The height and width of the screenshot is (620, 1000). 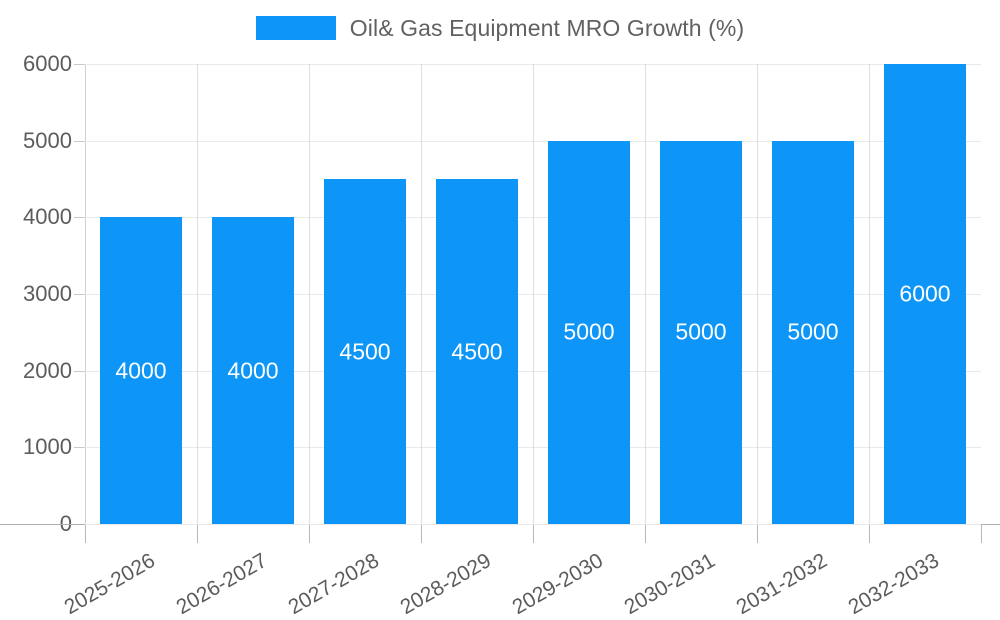 What do you see at coordinates (47, 63) in the screenshot?
I see `y-axis-tick-label: 6000` at bounding box center [47, 63].